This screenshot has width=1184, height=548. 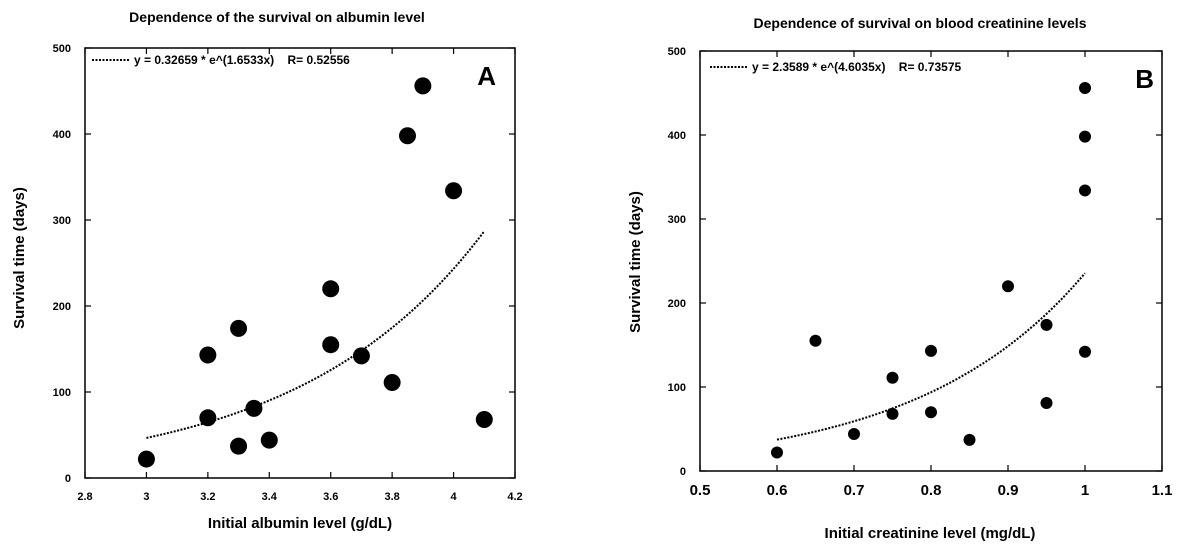 I want to click on chart-b-ytick-label: 200, so click(x=677, y=304).